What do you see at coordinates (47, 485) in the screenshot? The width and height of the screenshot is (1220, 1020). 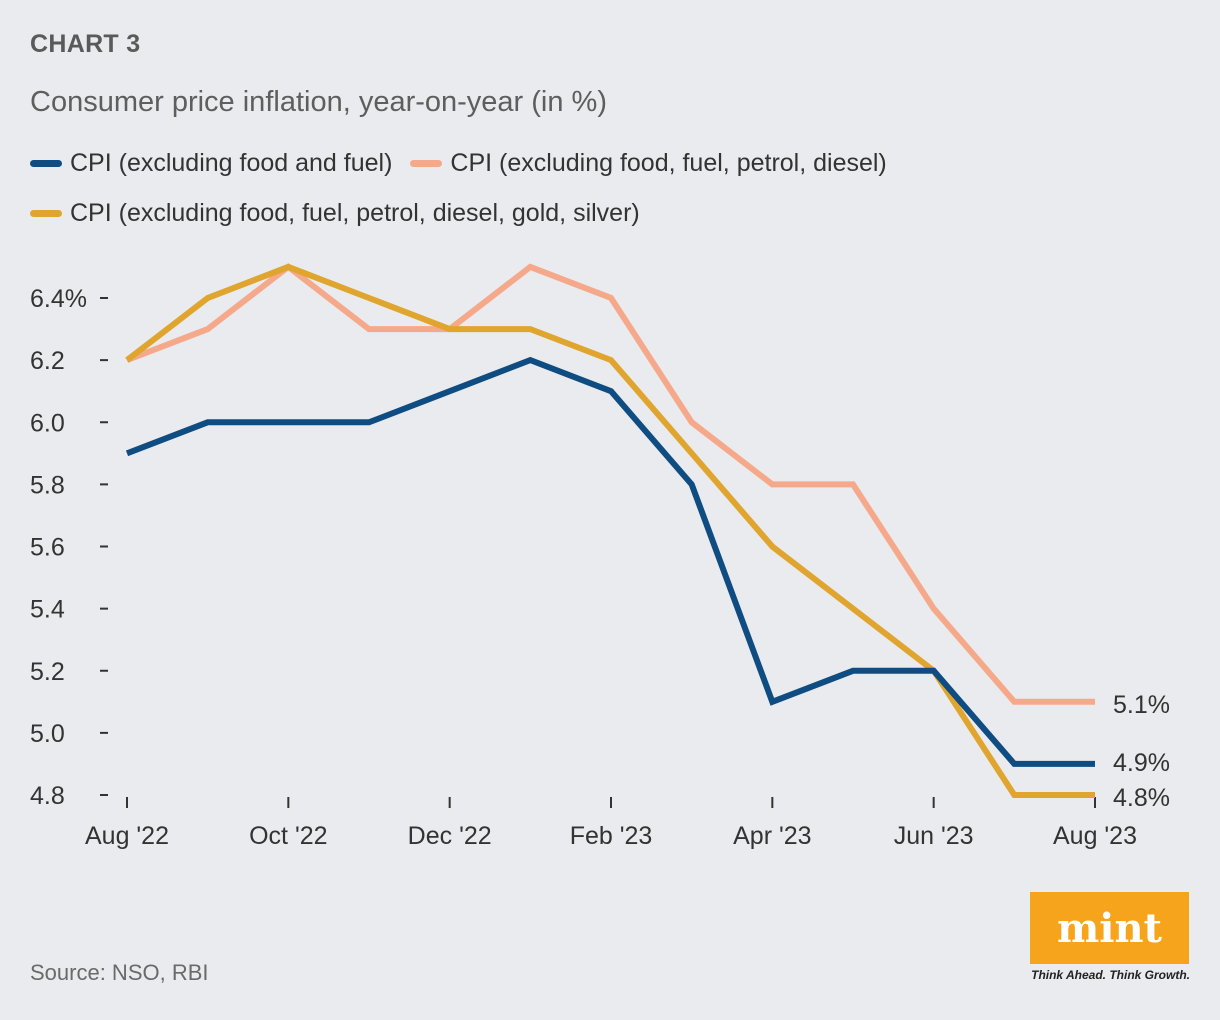 I see `y-tick-label: 5.8` at bounding box center [47, 485].